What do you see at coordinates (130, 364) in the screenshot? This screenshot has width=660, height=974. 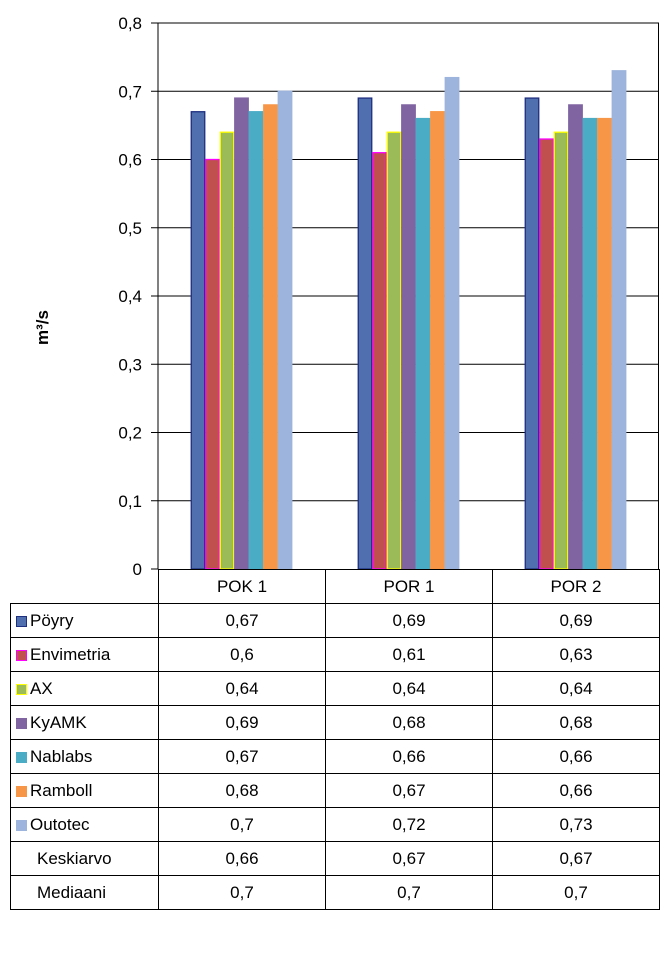 I see `y-tick-label: 0,3` at bounding box center [130, 364].